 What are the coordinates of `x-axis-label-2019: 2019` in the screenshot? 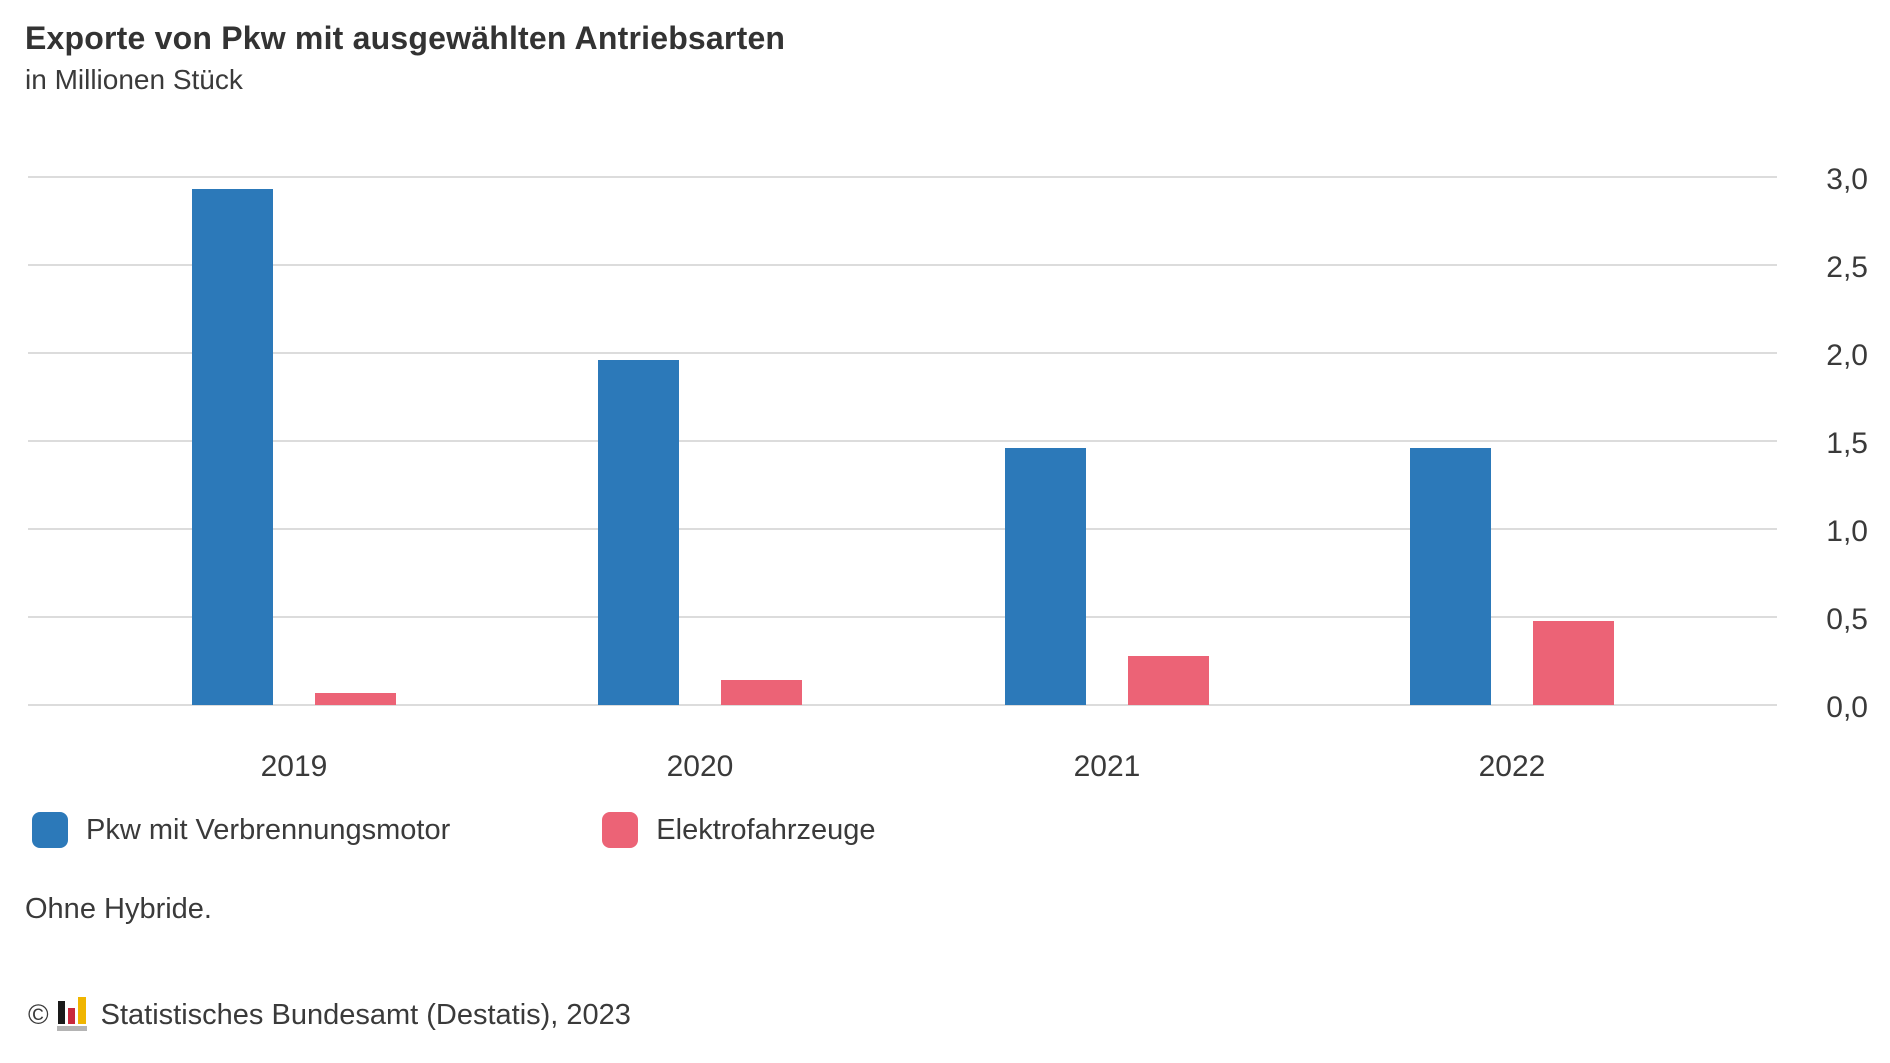 It's located at (294, 766).